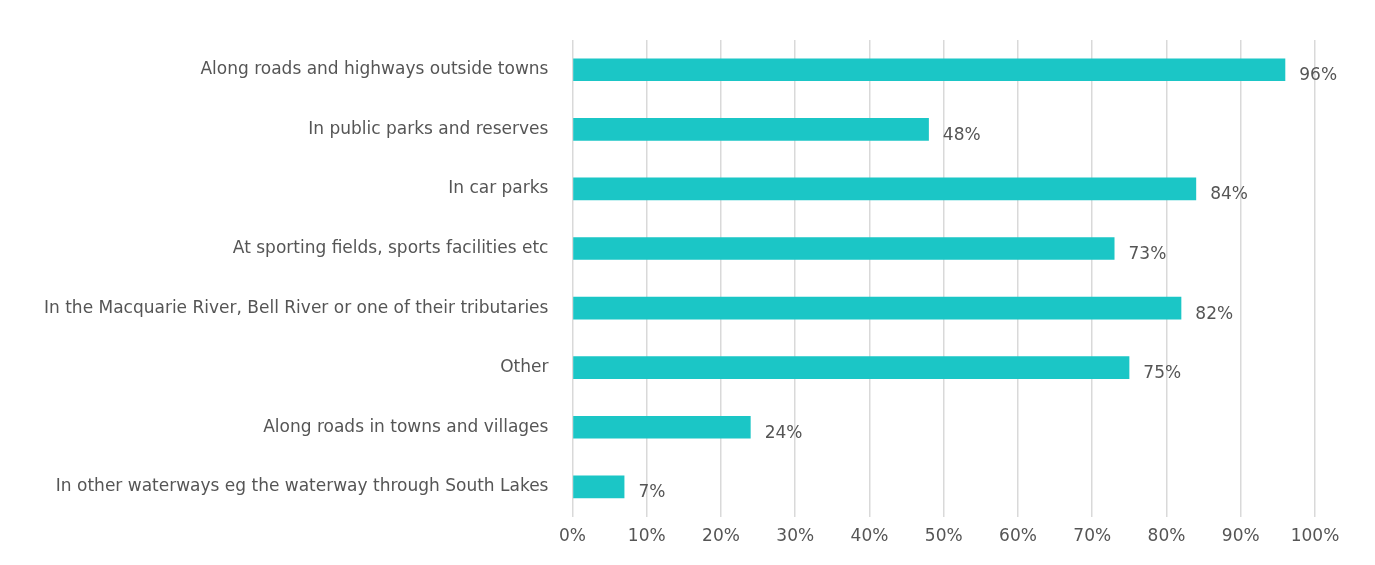 This screenshot has height=565, width=1375. I want to click on x-tick-label: 20%, so click(721, 535).